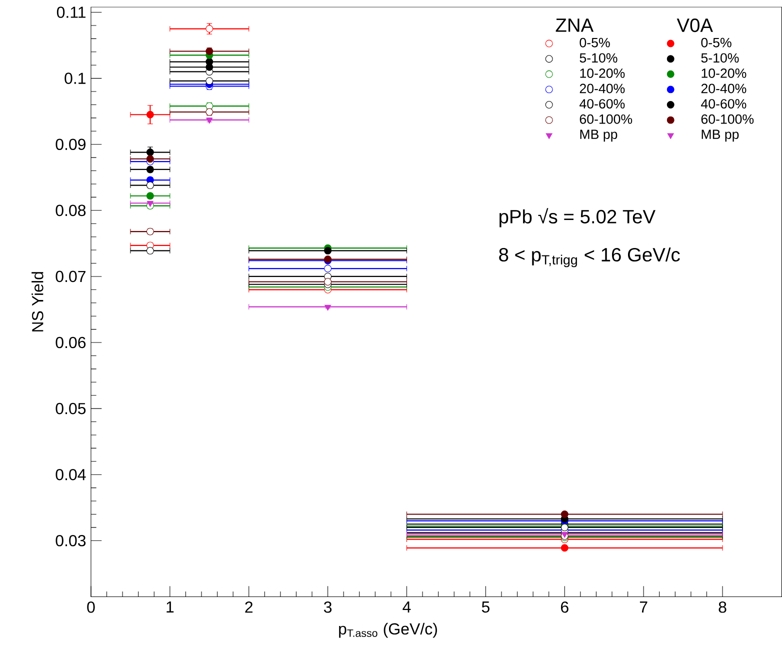  I want to click on y-tick-label: 0.1, so click(75, 78).